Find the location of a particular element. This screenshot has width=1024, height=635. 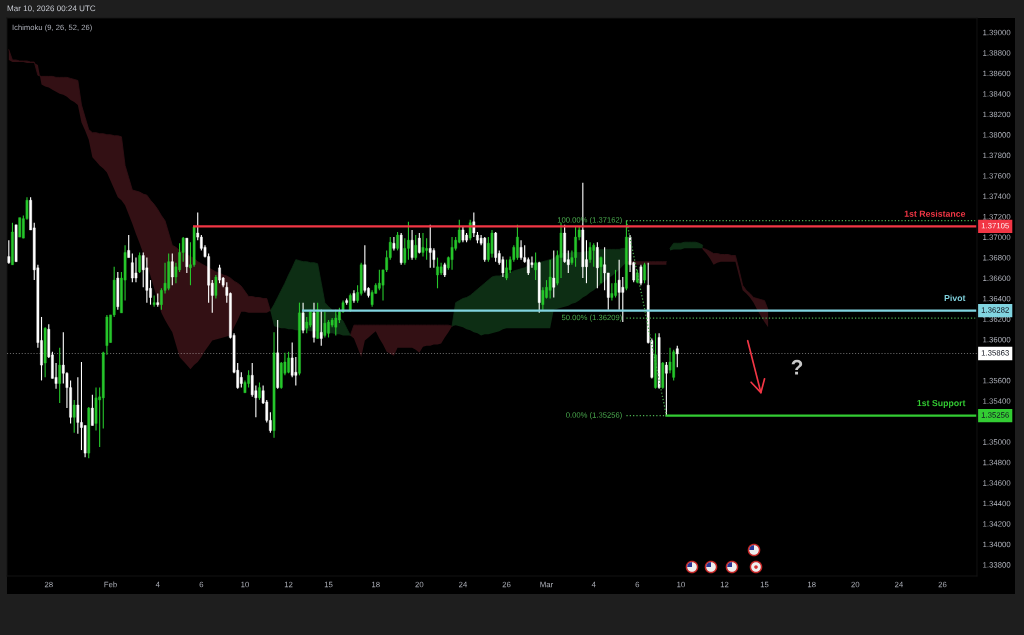

text: Mar 10, 2026 00:24 UTC is located at coordinates (51, 9).